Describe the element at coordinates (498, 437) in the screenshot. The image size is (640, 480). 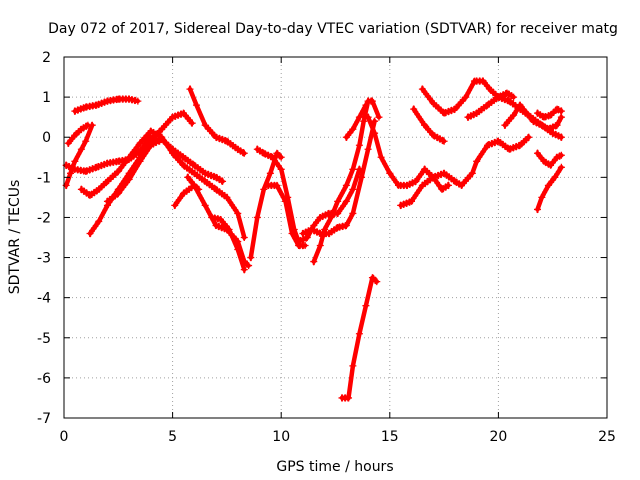
I see `x-tick-label: 20` at that location.